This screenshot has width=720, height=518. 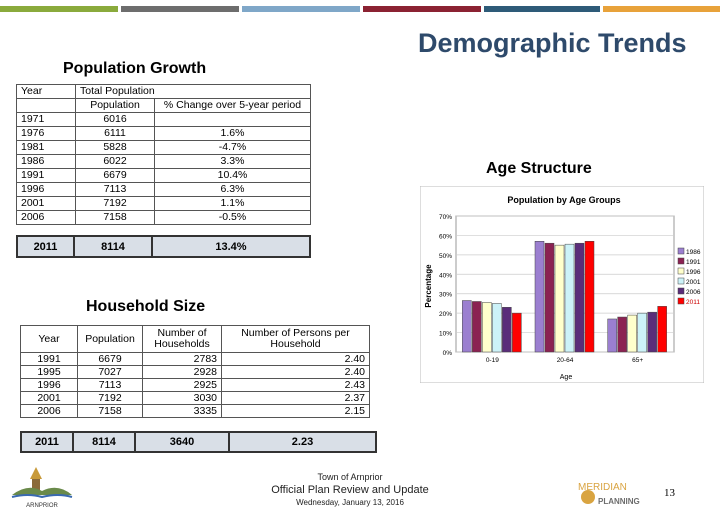 I want to click on meridian-planning-logo: MERIDIAN PLANNING, so click(x=613, y=497).